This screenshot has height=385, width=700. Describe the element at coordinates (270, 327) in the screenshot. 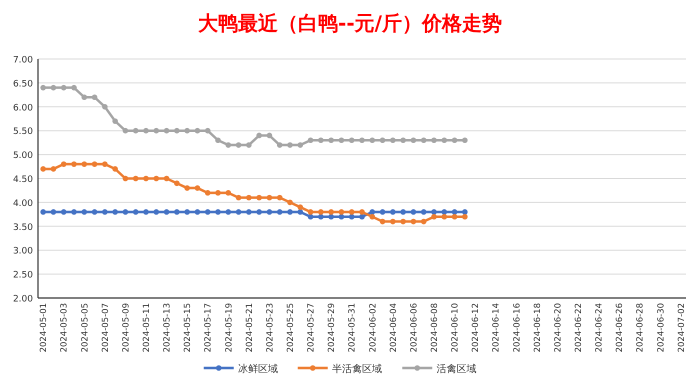

I see `x-tick-label: 2024-05-23` at that location.